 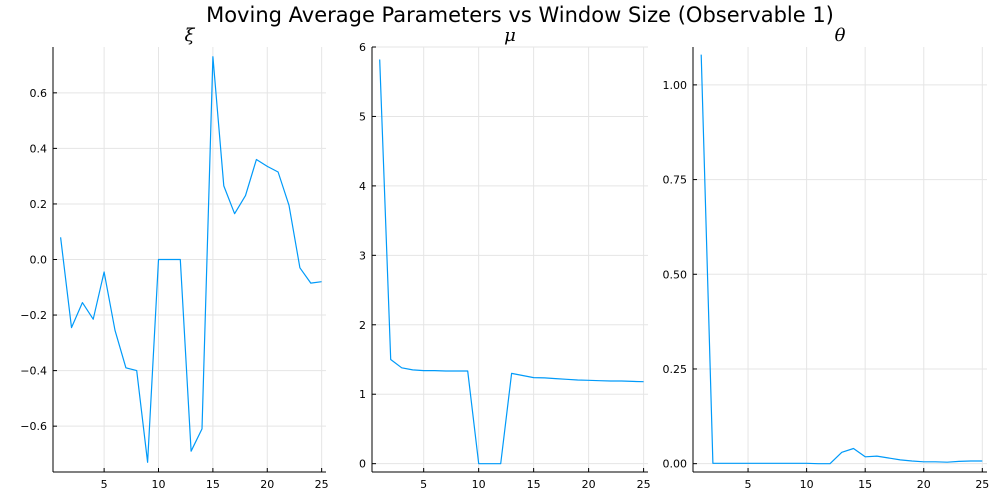 I want to click on y-tick-label: −0.2, so click(x=33, y=315).